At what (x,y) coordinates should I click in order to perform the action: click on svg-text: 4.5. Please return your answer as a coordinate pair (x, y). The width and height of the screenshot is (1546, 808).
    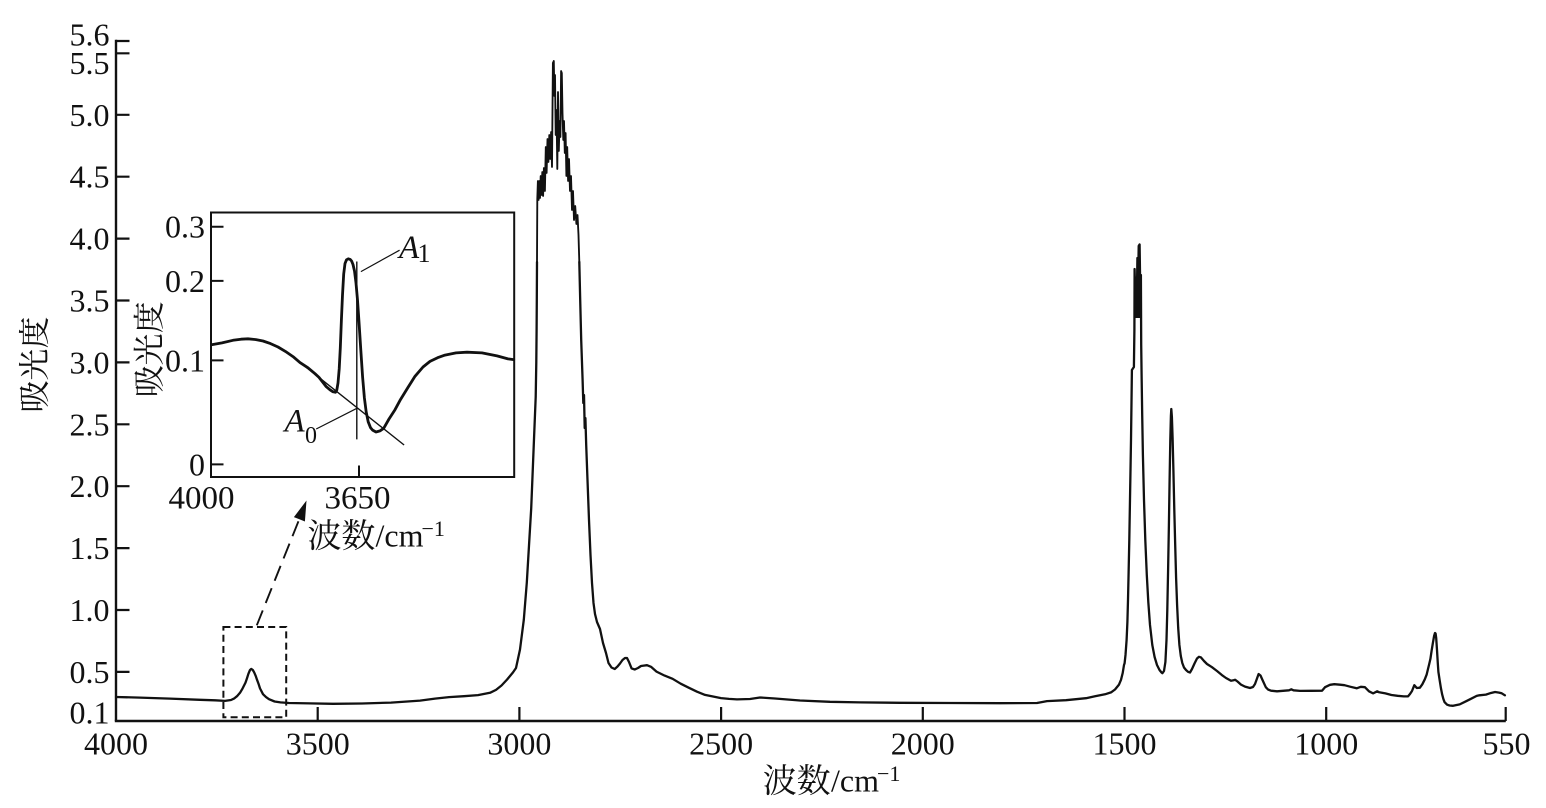
    Looking at the image, I should click on (90, 177).